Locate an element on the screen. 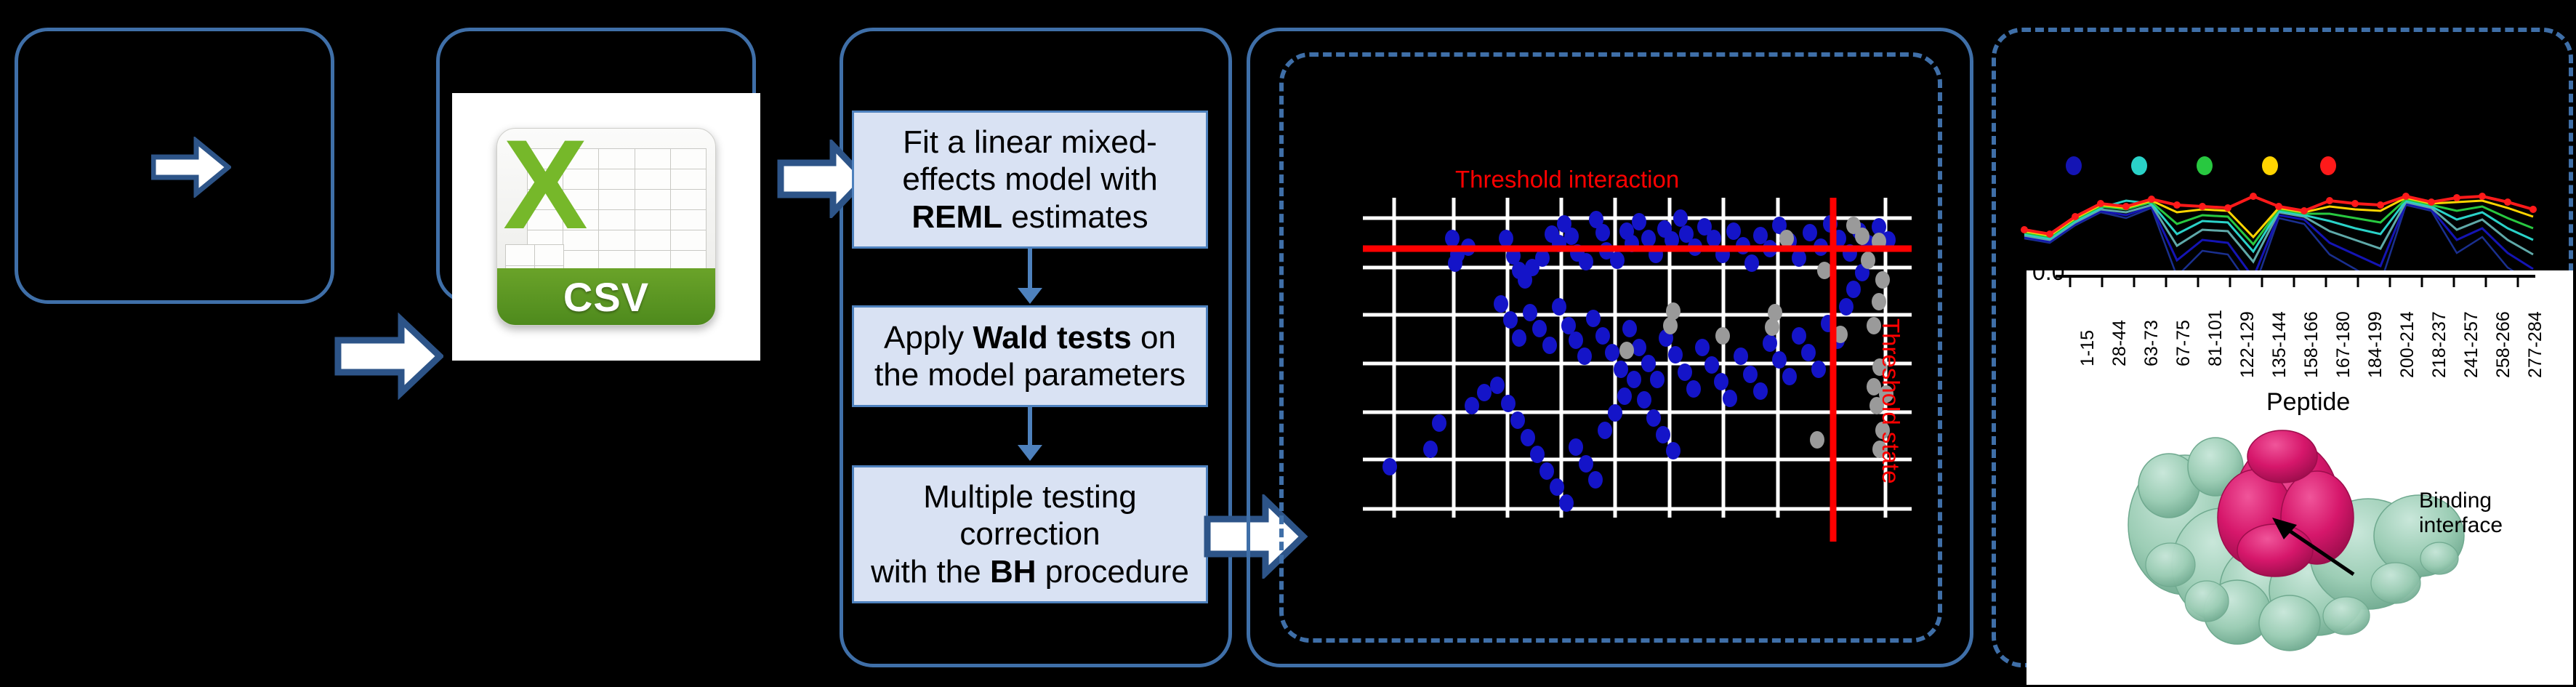  binding-interface-annotation: Binding interface is located at coordinates (2461, 513).